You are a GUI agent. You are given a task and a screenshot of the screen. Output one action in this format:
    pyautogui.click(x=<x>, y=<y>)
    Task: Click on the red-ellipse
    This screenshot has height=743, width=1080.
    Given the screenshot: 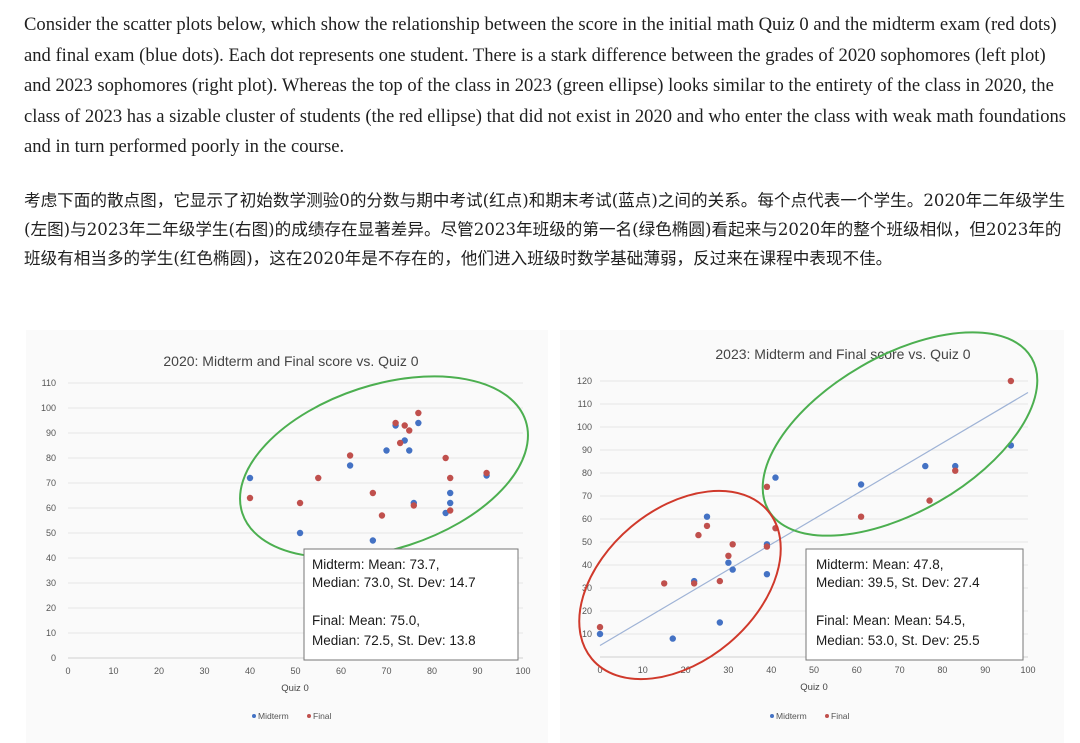 What is the action you would take?
    pyautogui.click(x=680, y=585)
    